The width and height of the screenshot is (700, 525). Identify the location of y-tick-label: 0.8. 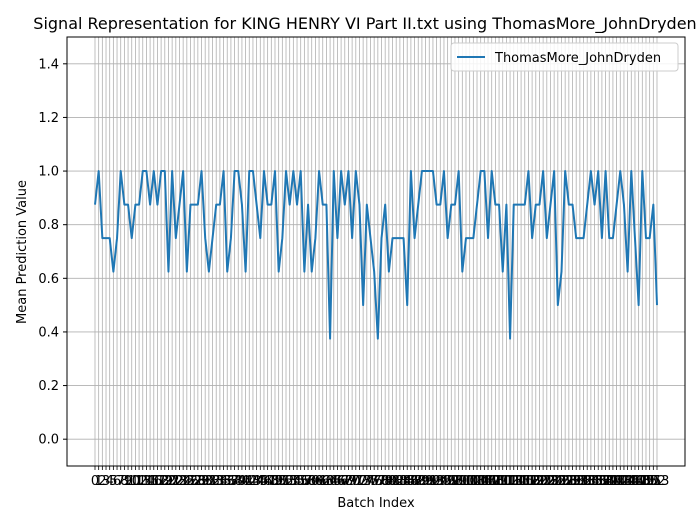
(48, 225).